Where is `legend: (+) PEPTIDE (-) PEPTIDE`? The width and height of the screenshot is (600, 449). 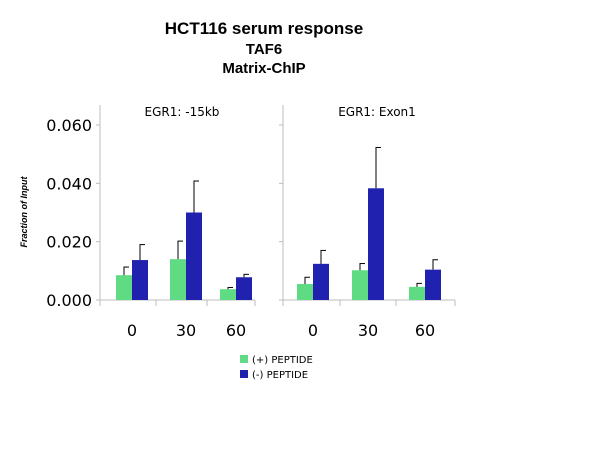 legend: (+) PEPTIDE (-) PEPTIDE is located at coordinates (276, 368).